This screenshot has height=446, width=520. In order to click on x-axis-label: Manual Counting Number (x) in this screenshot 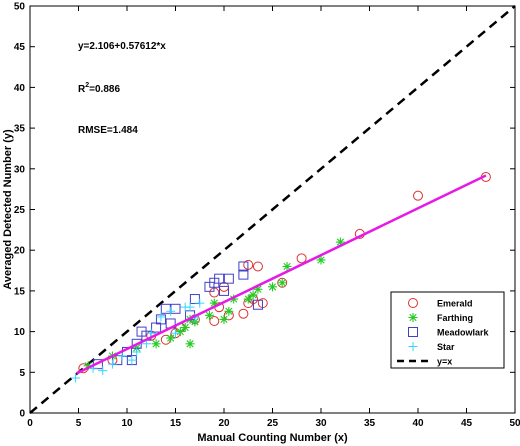, I will do `click(272, 438)`.